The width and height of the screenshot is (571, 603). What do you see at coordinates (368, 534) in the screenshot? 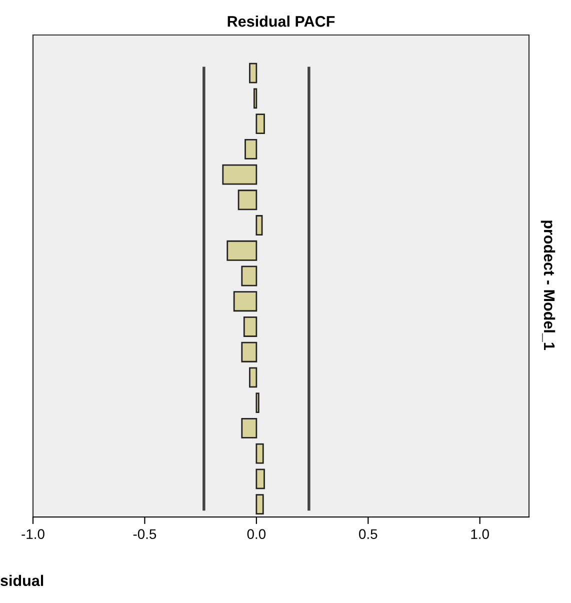
I see `x-tick-label: 0.5` at bounding box center [368, 534].